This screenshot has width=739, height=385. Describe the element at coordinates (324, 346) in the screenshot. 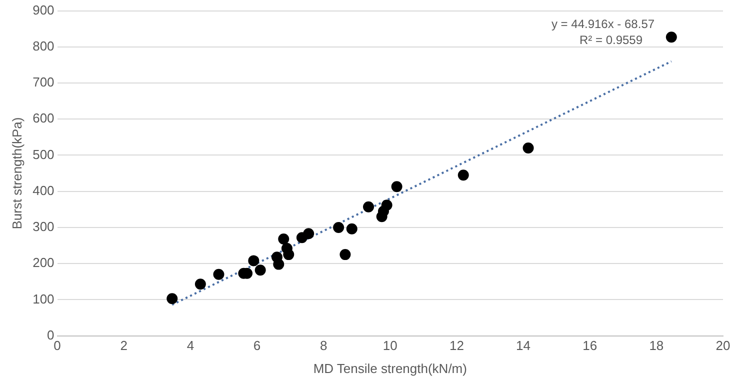

I see `x-tick-label: 8` at that location.